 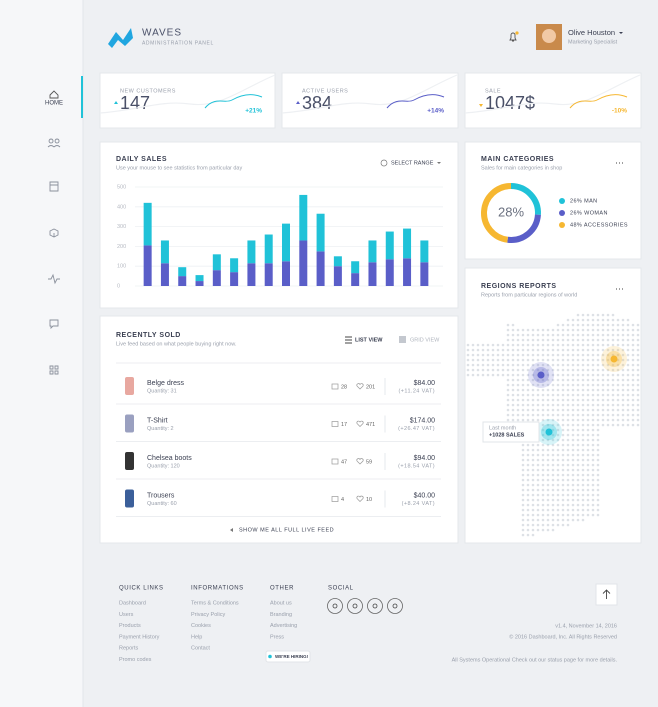 I want to click on bar, so click(x=251, y=274).